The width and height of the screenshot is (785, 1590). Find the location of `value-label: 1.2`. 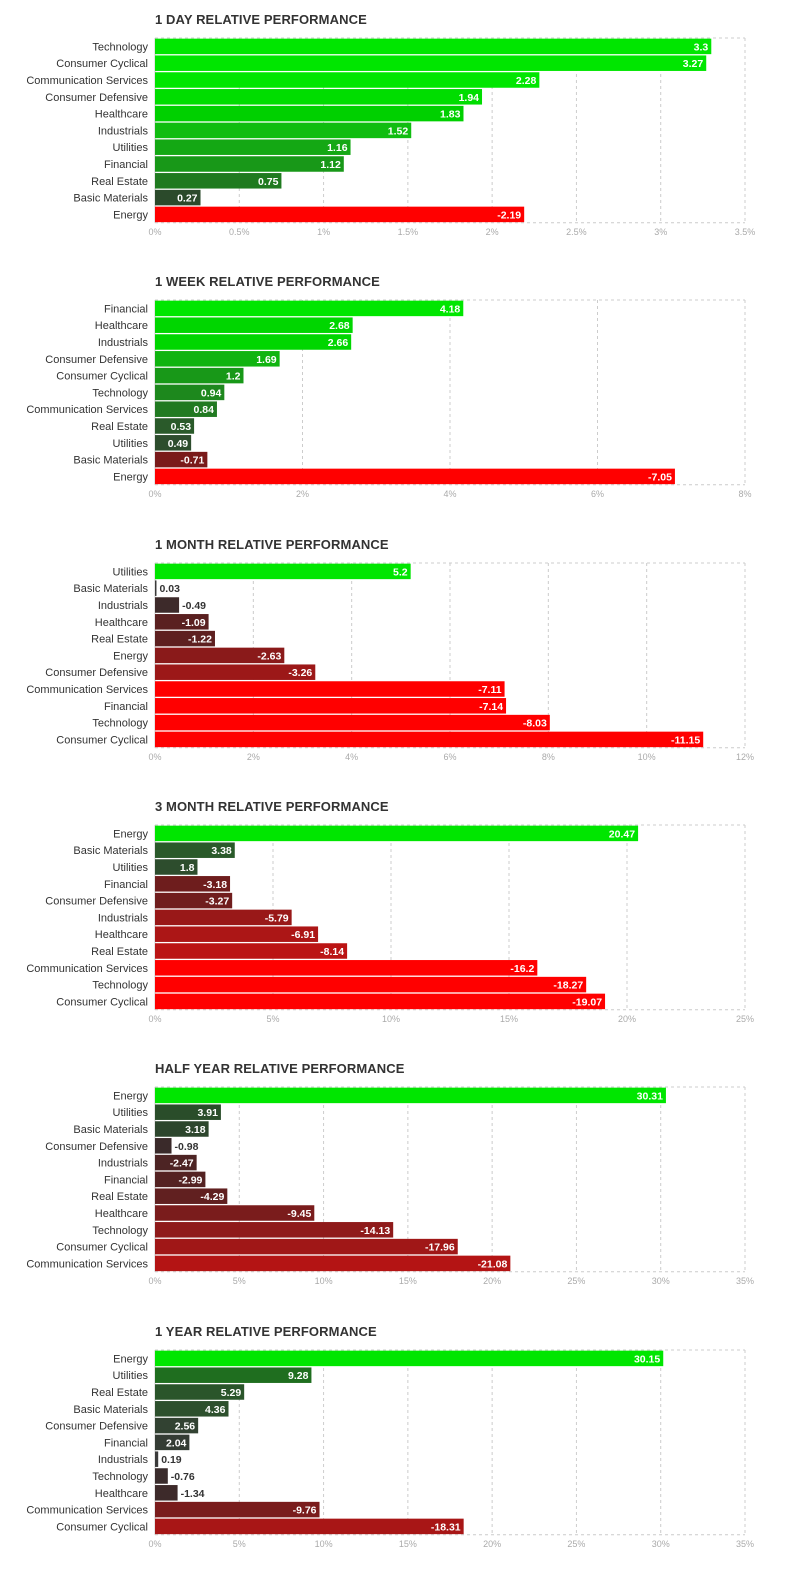

value-label: 1.2 is located at coordinates (233, 377).